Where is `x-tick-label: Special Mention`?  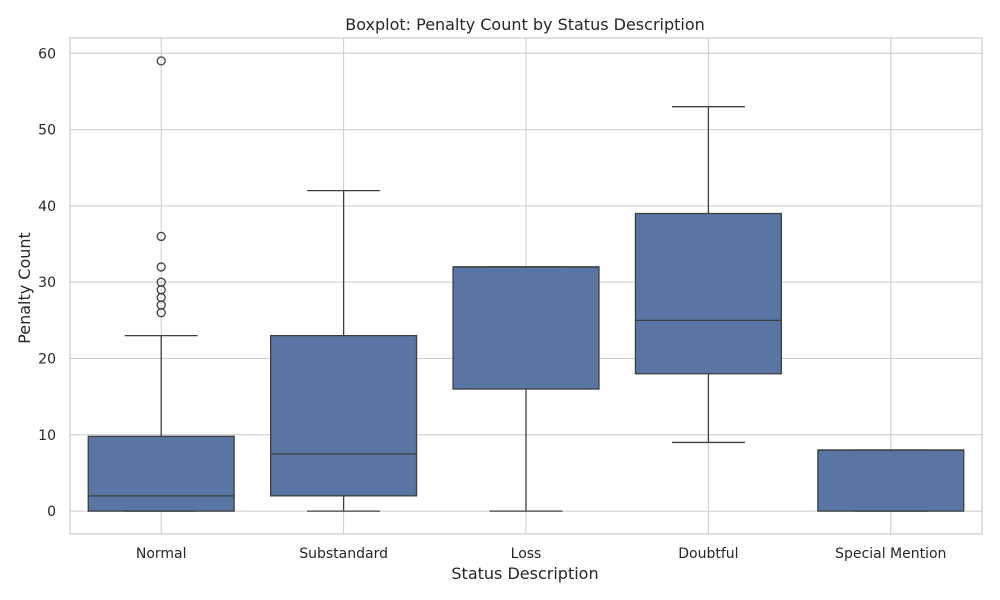
x-tick-label: Special Mention is located at coordinates (890, 554).